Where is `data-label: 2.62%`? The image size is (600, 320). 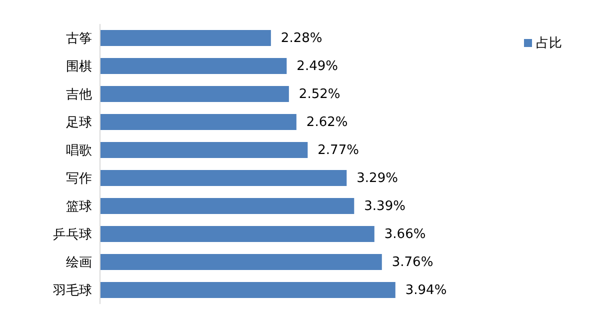 data-label: 2.62% is located at coordinates (327, 122).